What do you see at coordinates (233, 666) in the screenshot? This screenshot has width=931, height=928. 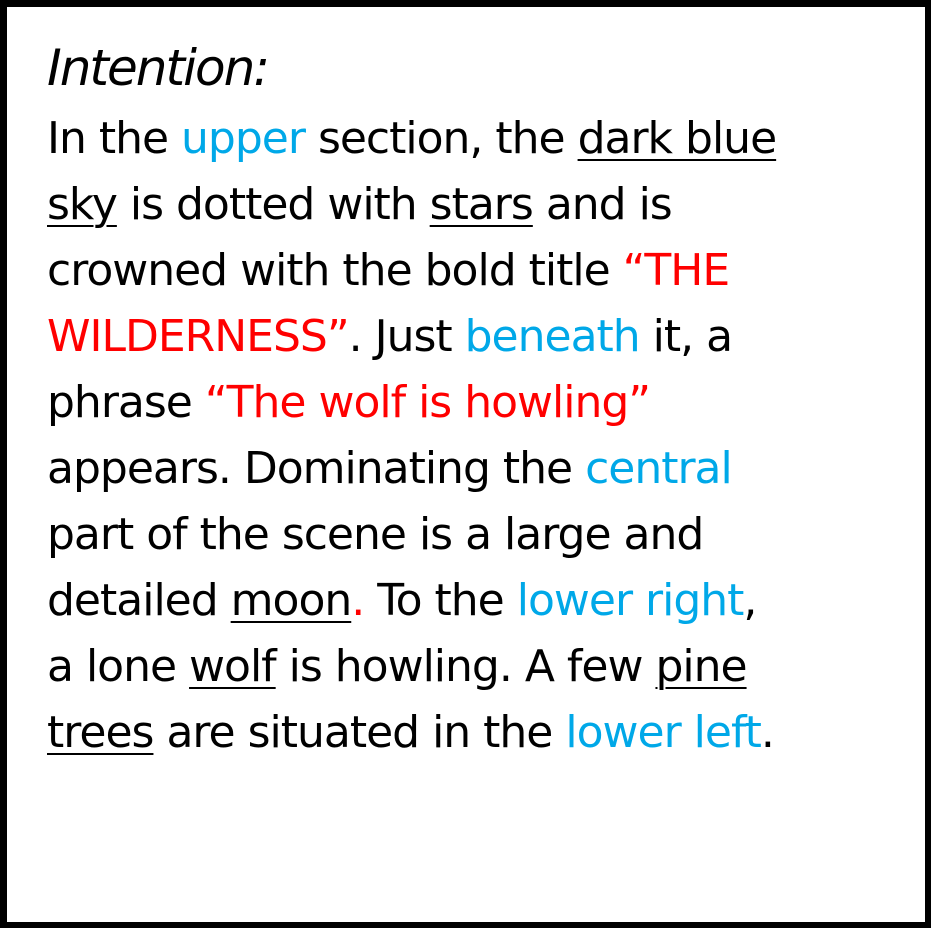 I see `underlined-keyword: wolf` at bounding box center [233, 666].